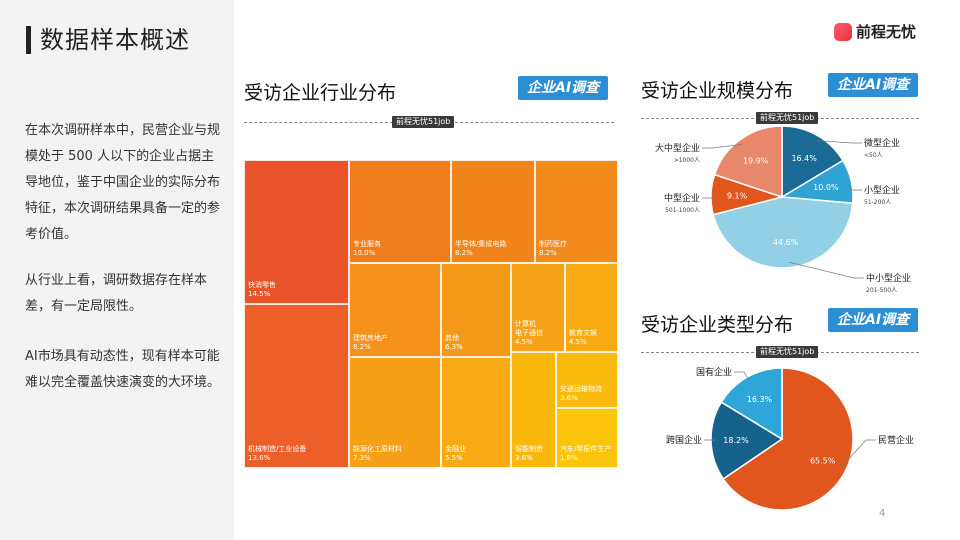  What do you see at coordinates (873, 155) in the screenshot?
I see `scale-pie-category-sub: <50人` at bounding box center [873, 155].